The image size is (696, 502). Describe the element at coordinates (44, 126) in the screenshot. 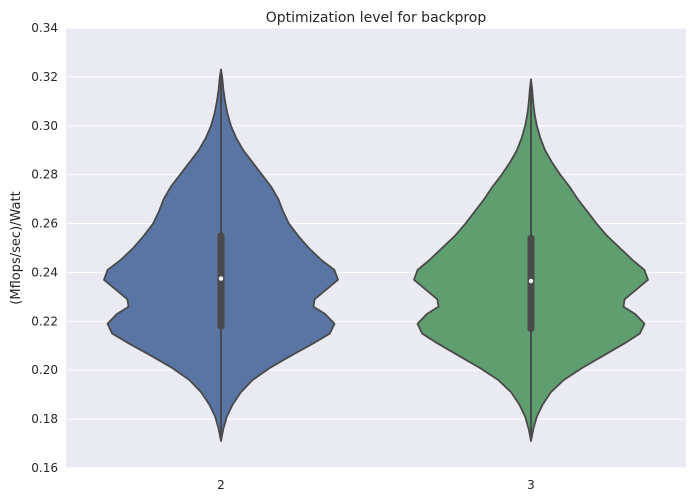

I see `y-tick-label: 0.30` at that location.